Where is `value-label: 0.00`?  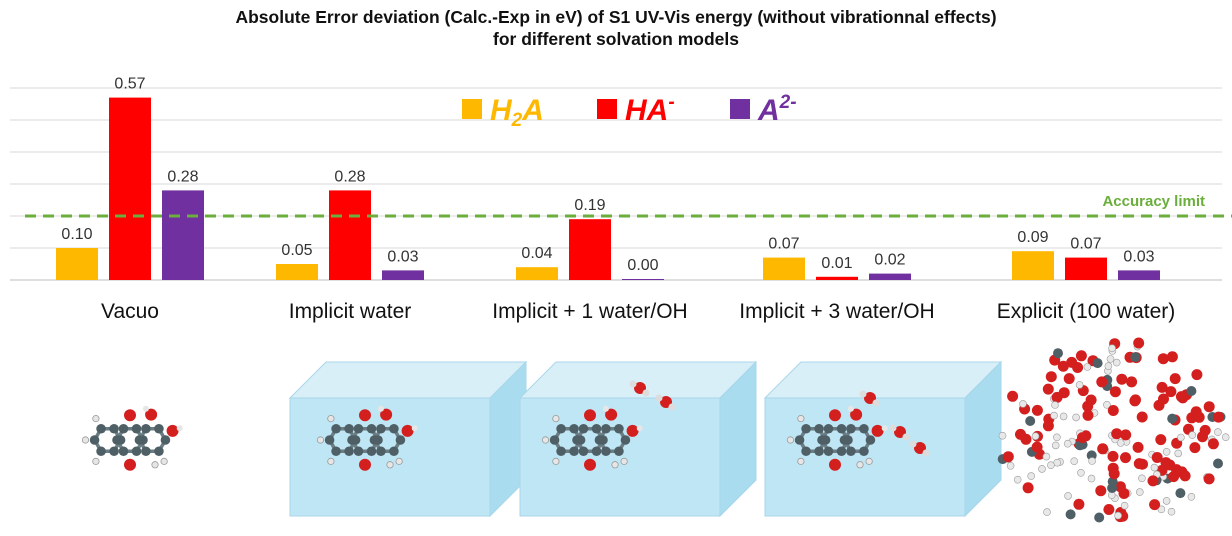
value-label: 0.00 is located at coordinates (642, 265).